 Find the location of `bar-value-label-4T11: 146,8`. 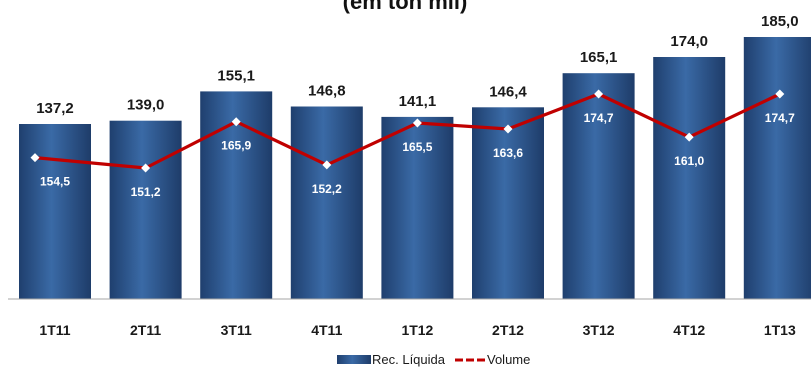

bar-value-label-4T11: 146,8 is located at coordinates (327, 91).